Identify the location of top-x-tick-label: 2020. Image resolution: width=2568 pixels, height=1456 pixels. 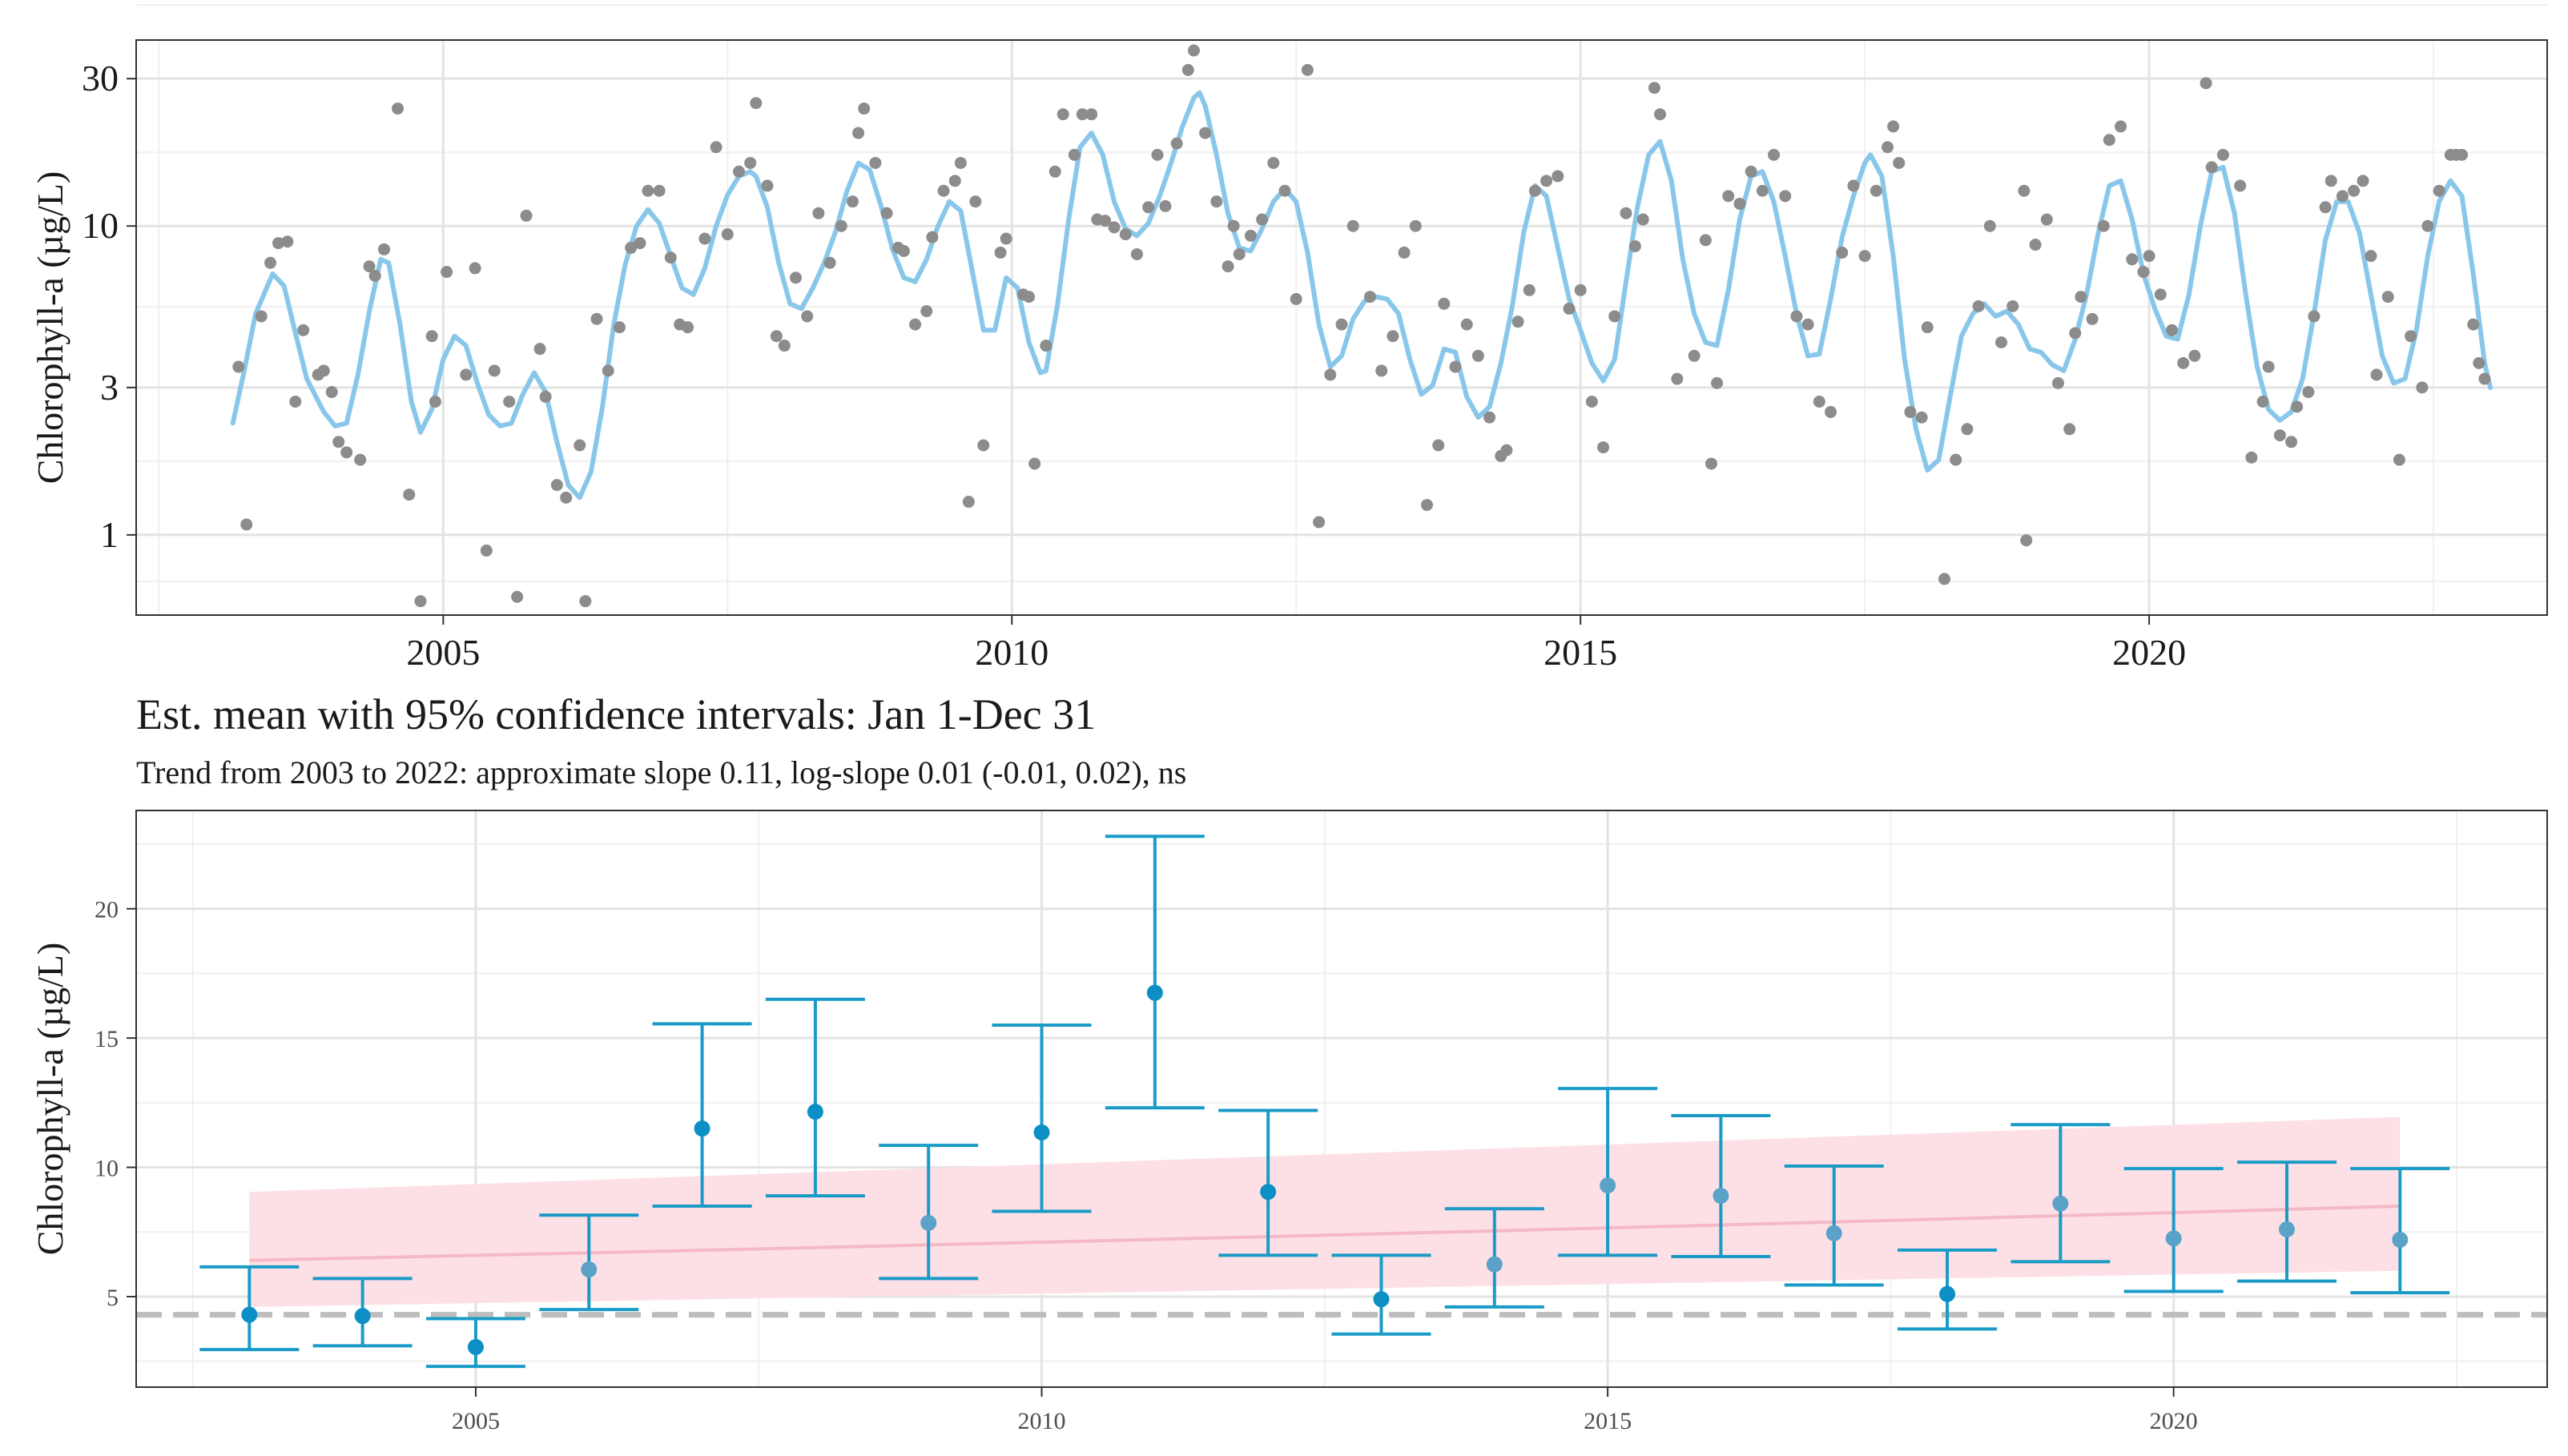
(2149, 652).